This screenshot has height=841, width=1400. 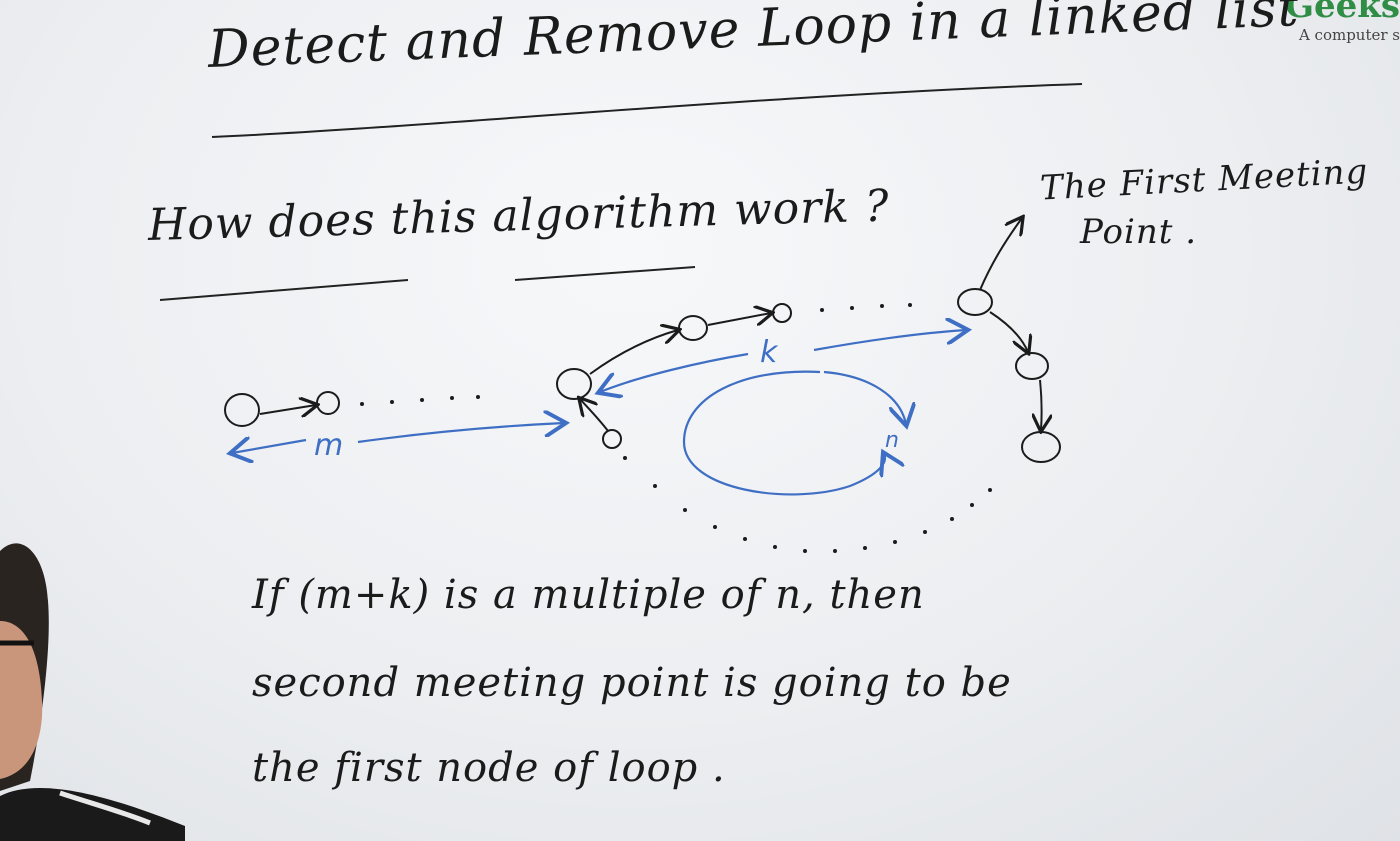 I want to click on dots-loop-top, so click(x=866, y=307).